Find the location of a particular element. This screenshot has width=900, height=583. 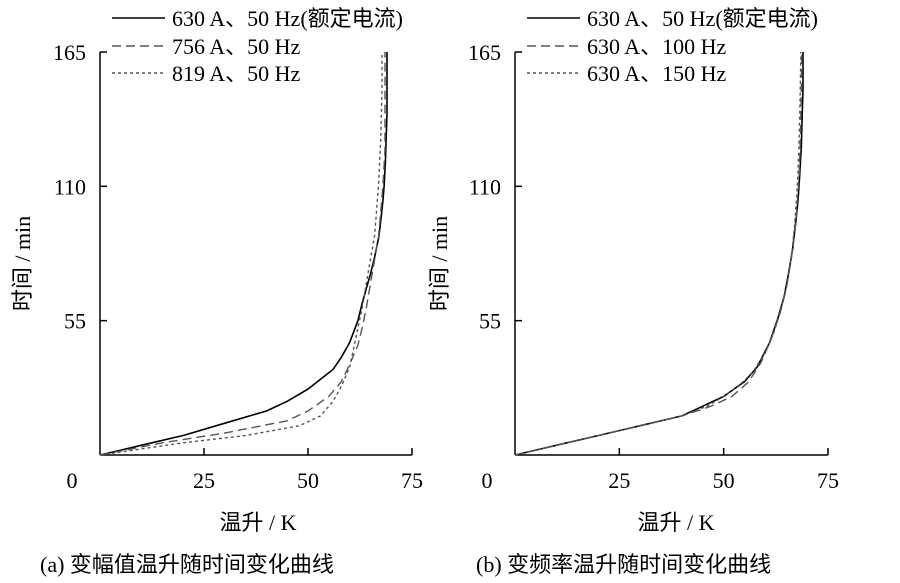

legend-label: 630 A、150 Hz is located at coordinates (657, 73).